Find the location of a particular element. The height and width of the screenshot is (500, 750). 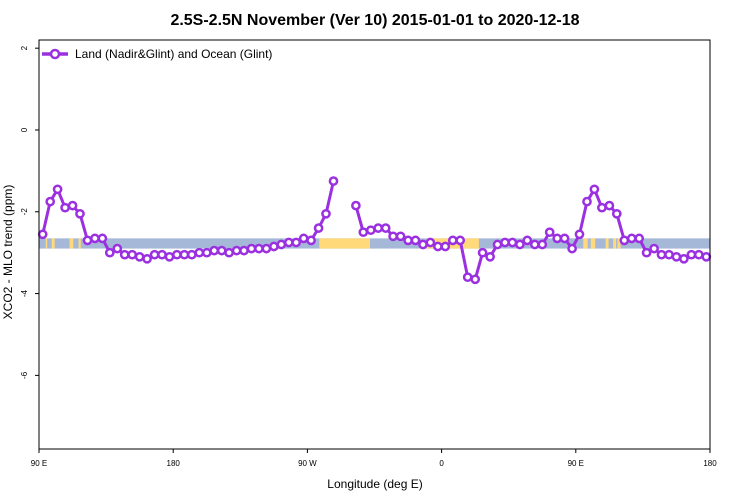

x-tick-label: 0 is located at coordinates (441, 463).